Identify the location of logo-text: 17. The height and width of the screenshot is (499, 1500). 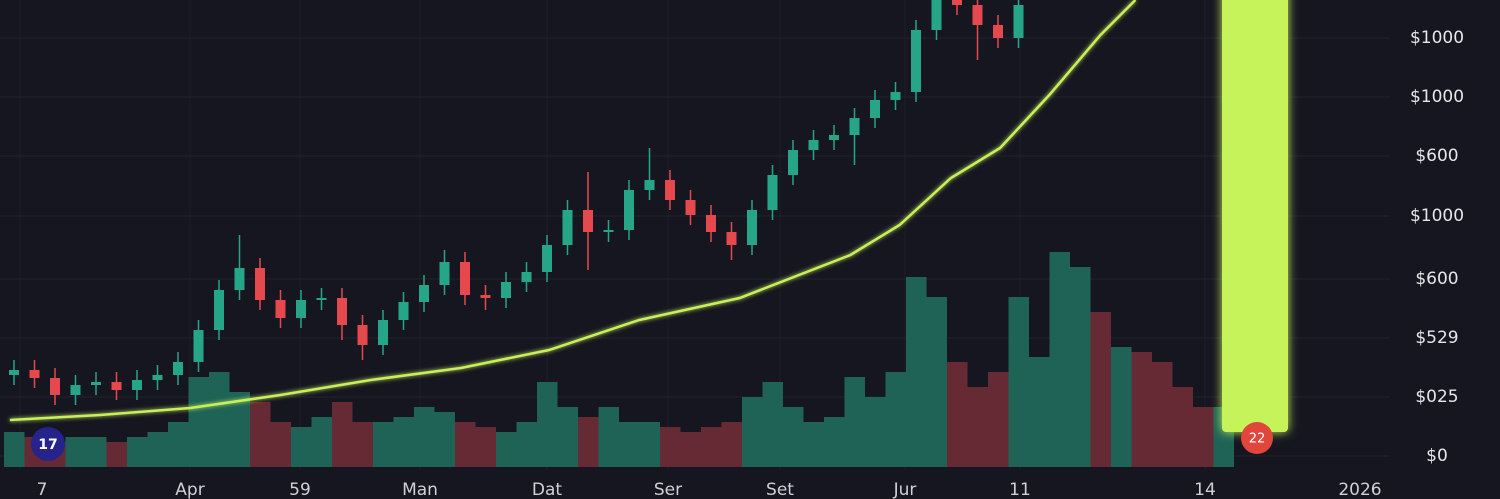
(47, 445).